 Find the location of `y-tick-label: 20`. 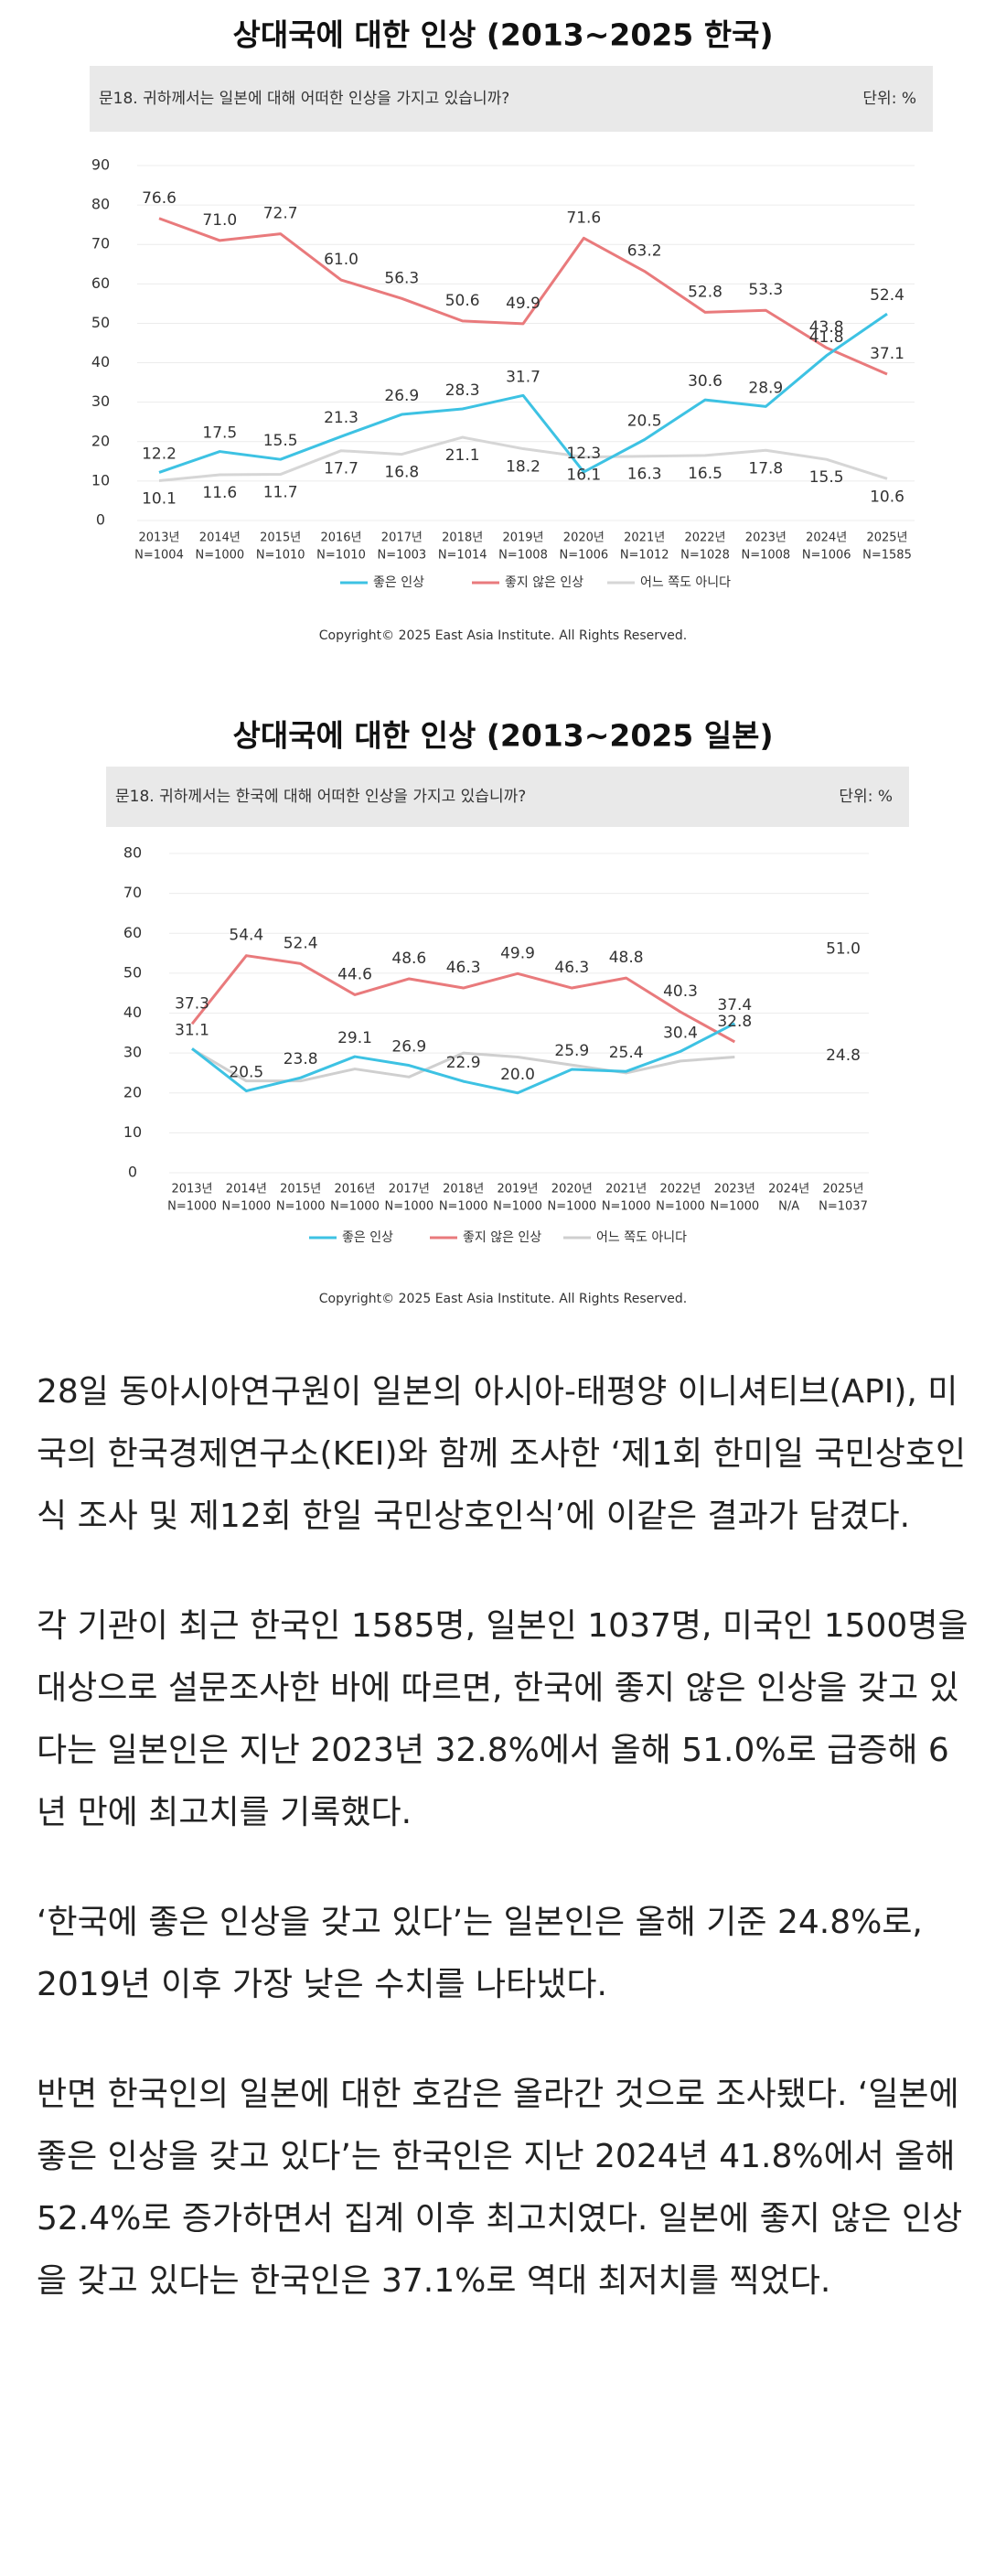

y-tick-label: 20 is located at coordinates (100, 440).